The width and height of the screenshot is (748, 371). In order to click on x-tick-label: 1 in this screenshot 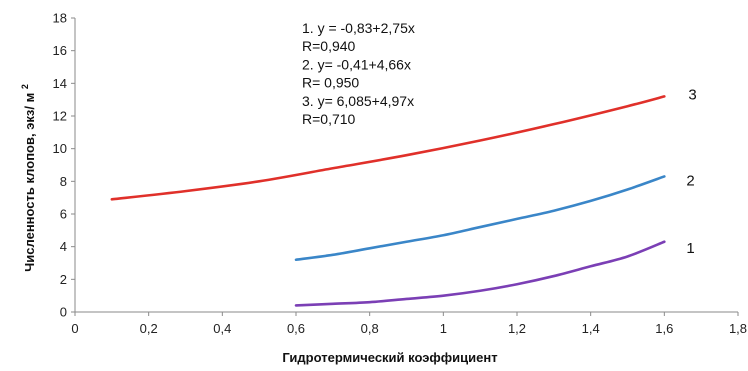, I will do `click(443, 328)`.